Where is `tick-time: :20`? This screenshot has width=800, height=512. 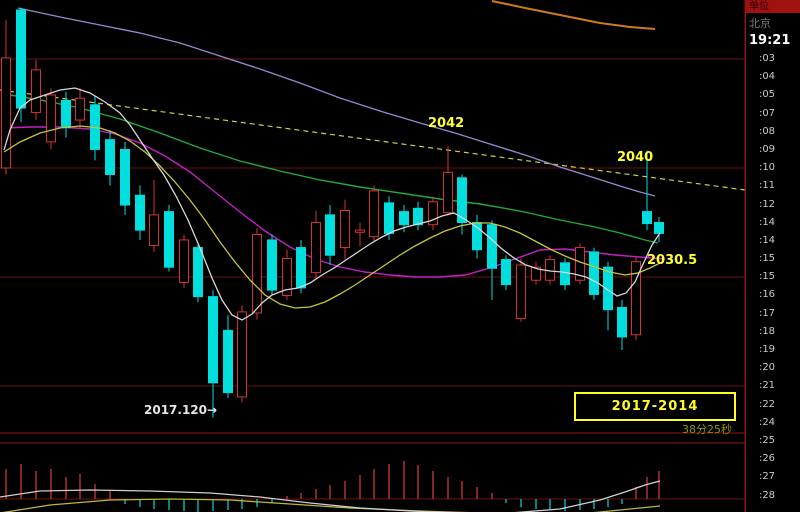
tick-time: :20 is located at coordinates (767, 368).